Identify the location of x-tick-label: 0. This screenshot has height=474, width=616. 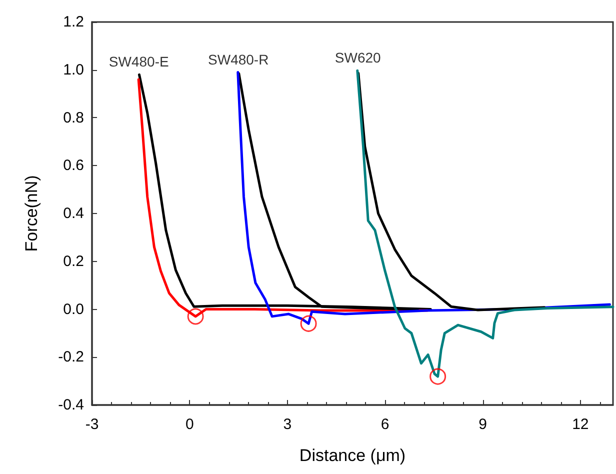
(190, 424).